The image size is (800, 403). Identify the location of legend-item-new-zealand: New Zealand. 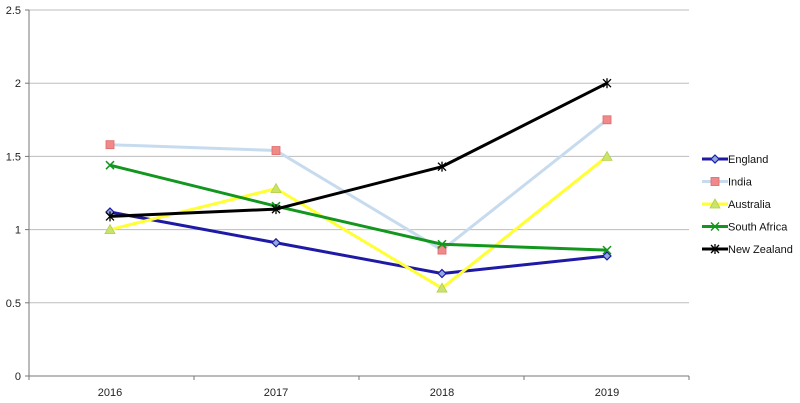
(747, 250).